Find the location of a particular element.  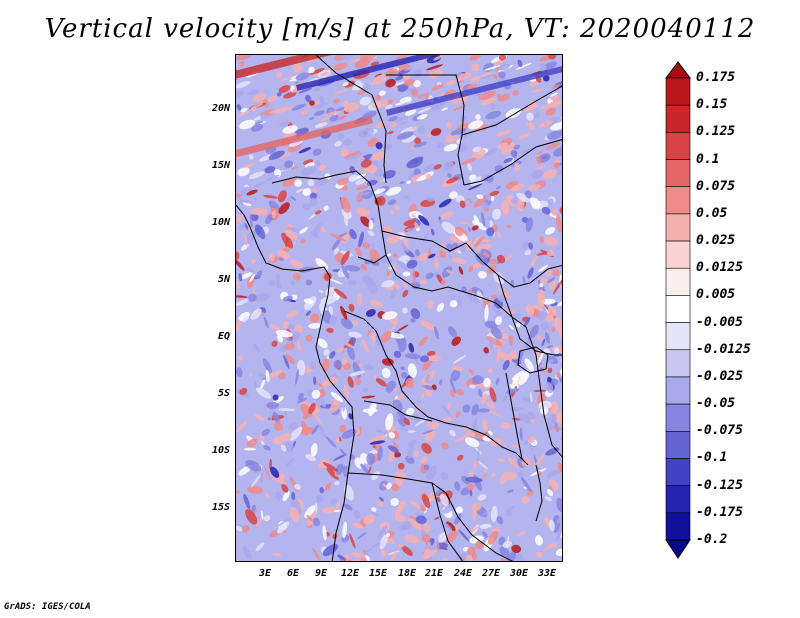

field-band is located at coordinates (473, 88).